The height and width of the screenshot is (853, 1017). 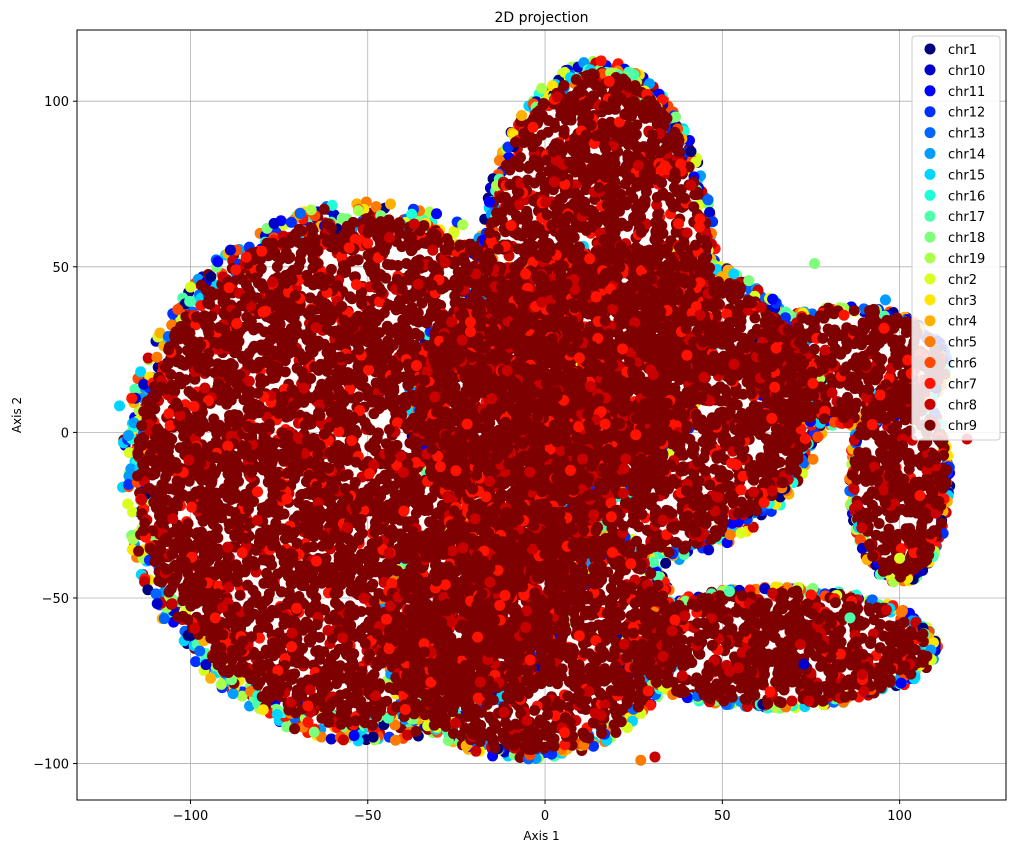 What do you see at coordinates (541, 18) in the screenshot?
I see `chart-title: 2D projection` at bounding box center [541, 18].